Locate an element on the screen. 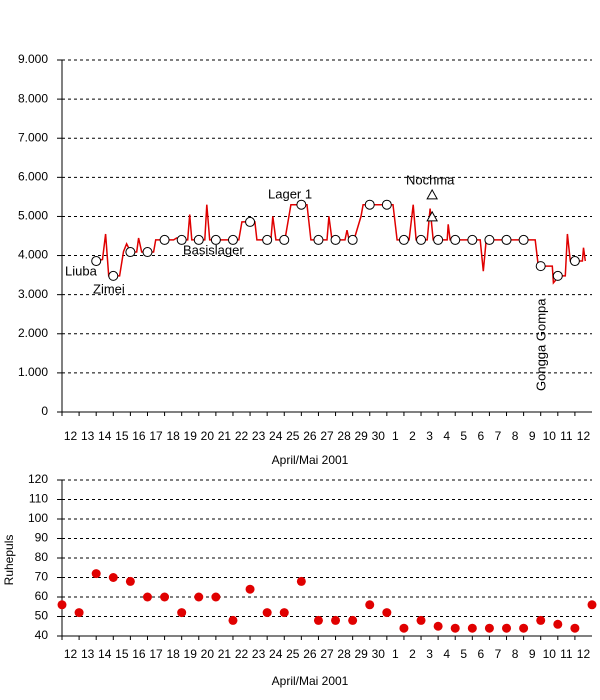 The image size is (600, 700). y-tick-label: 4.000 is located at coordinates (33, 255).